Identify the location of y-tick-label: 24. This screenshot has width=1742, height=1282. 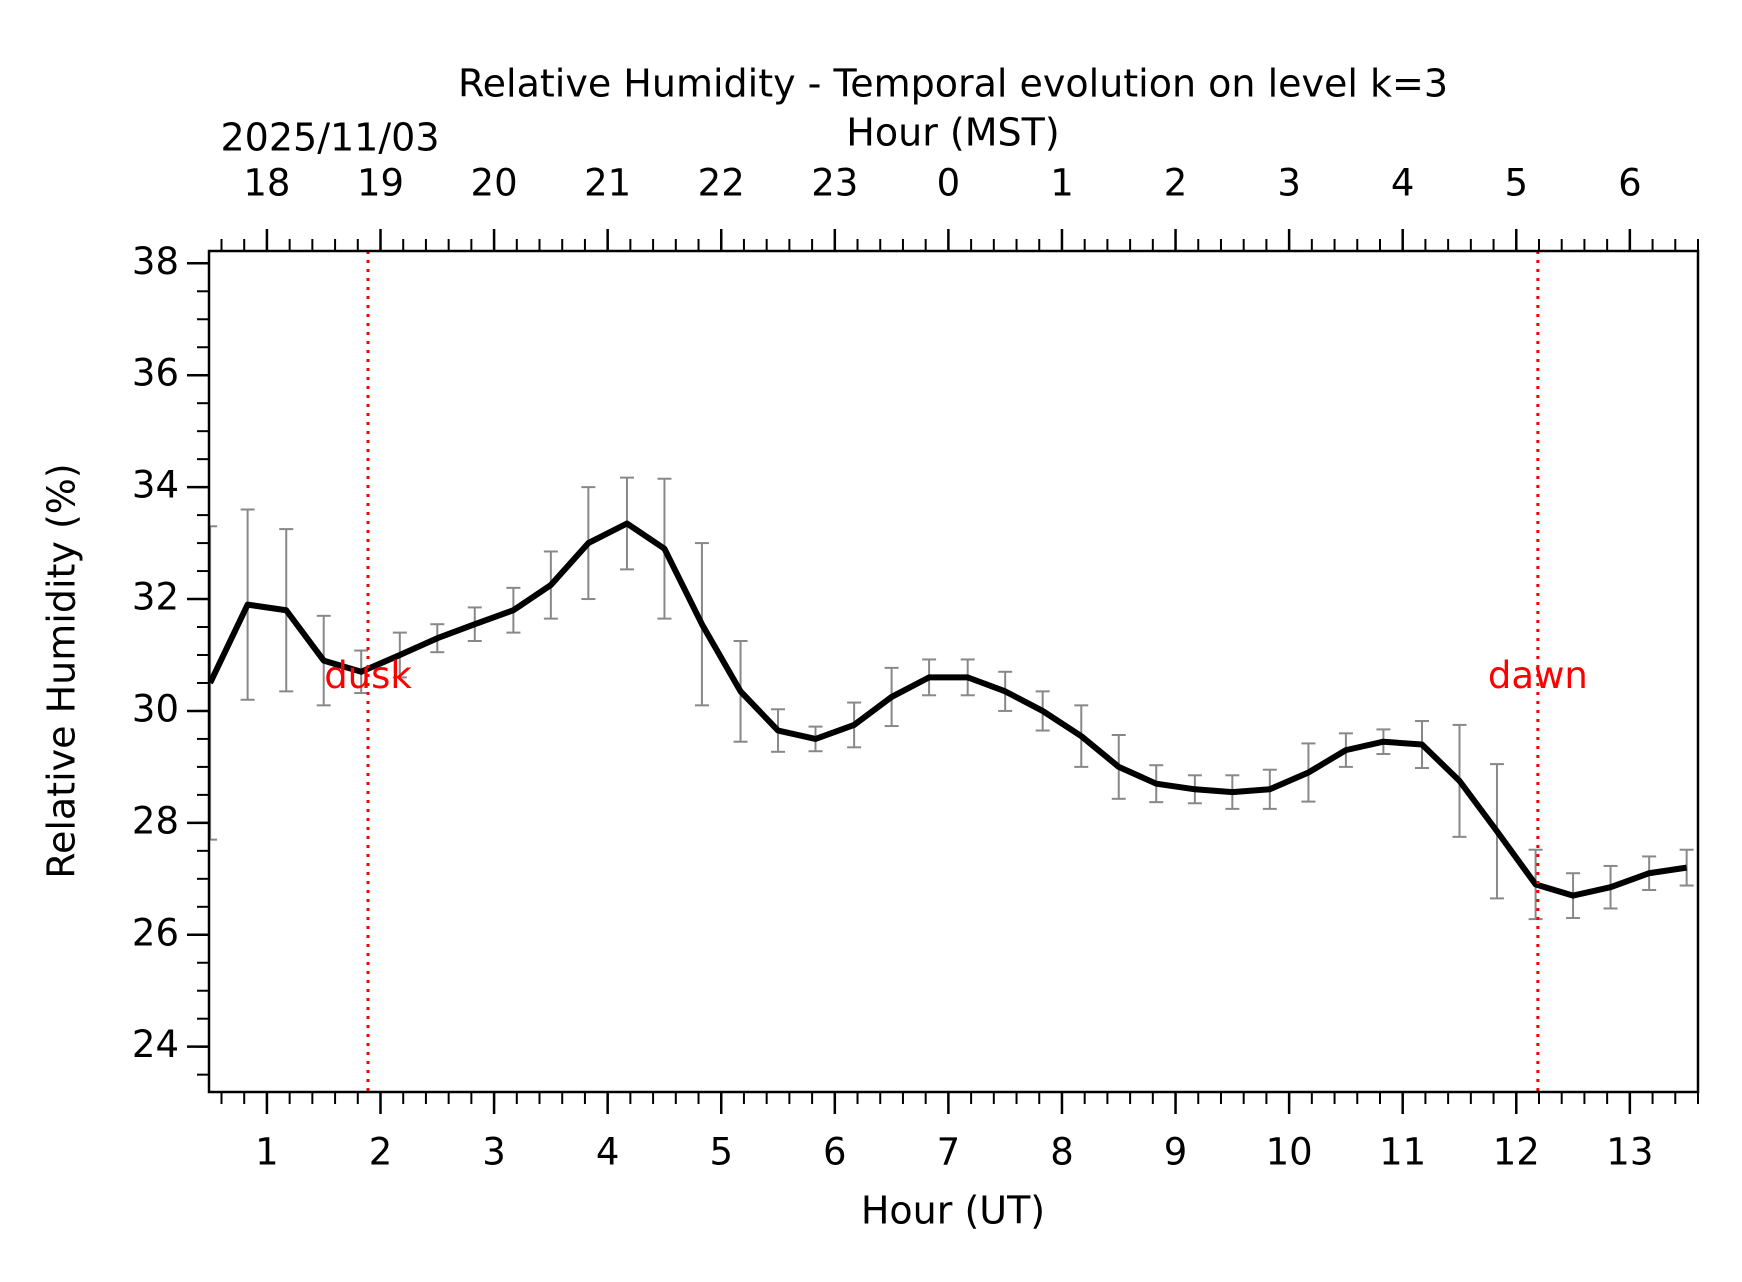
(155, 1044).